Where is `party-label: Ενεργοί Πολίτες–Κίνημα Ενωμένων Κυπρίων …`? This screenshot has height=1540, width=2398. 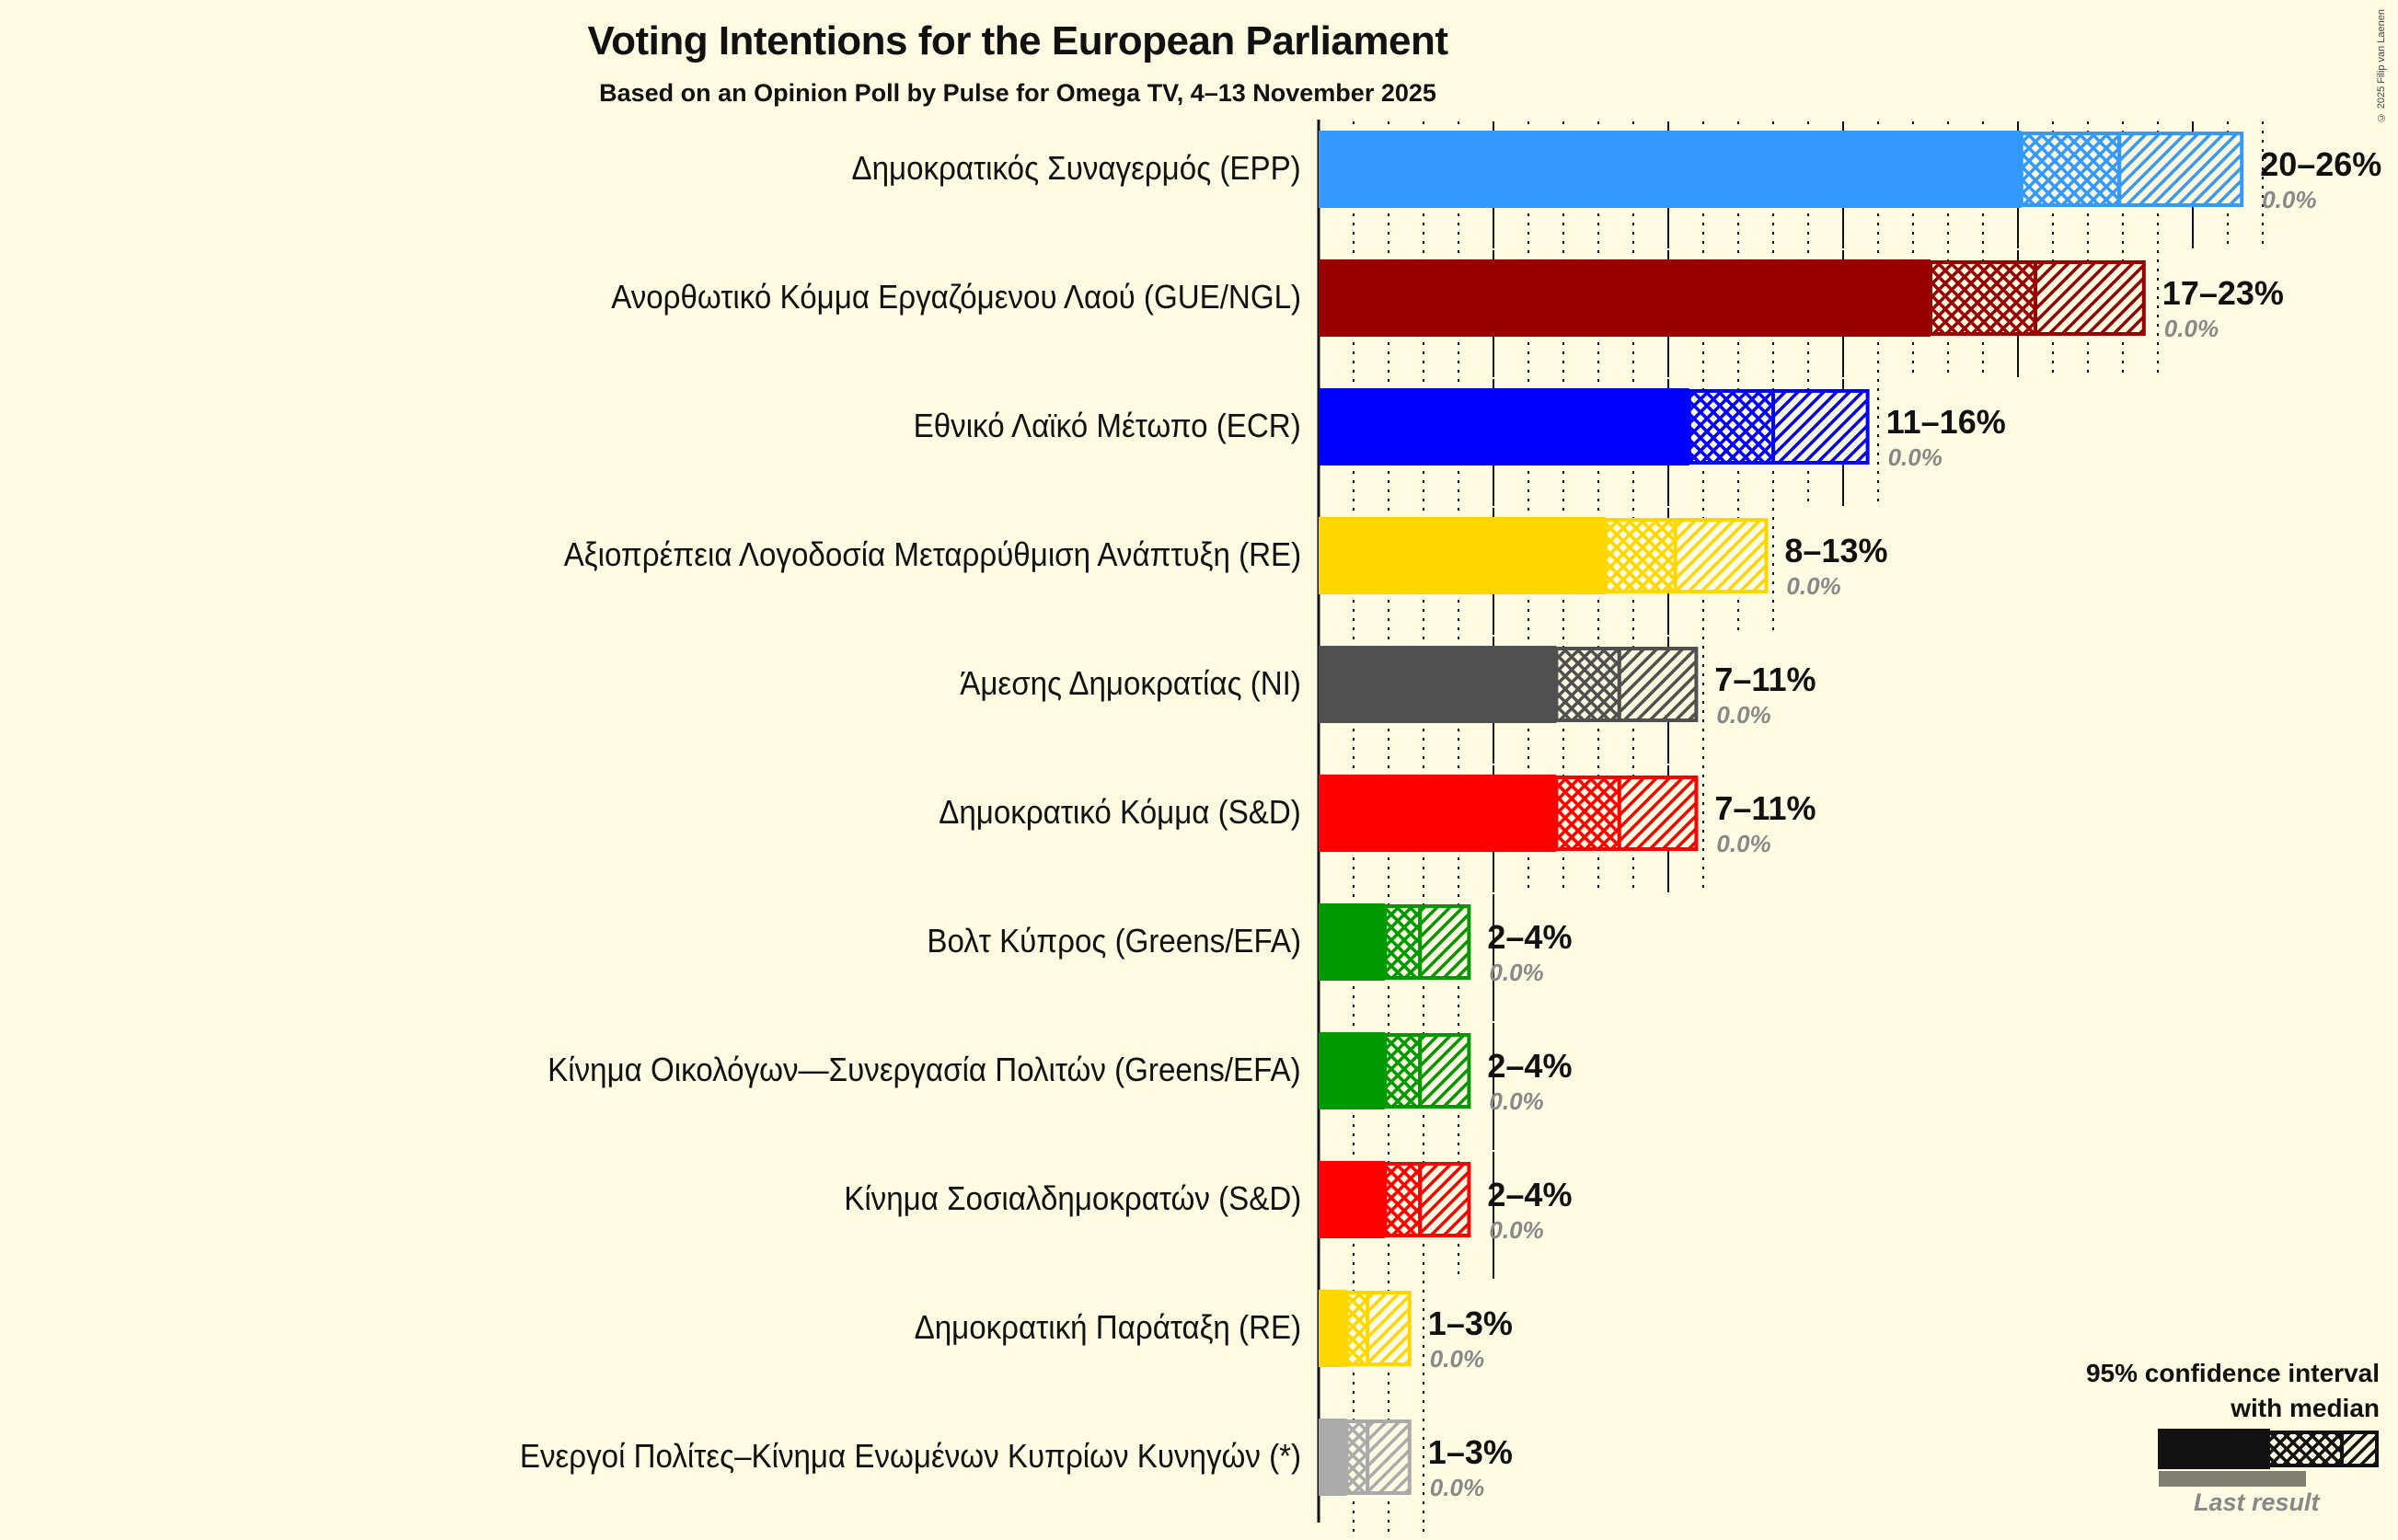
party-label: Ενεργοί Πολίτες–Κίνημα Ενωμένων Κυπρίων … is located at coordinates (910, 1456).